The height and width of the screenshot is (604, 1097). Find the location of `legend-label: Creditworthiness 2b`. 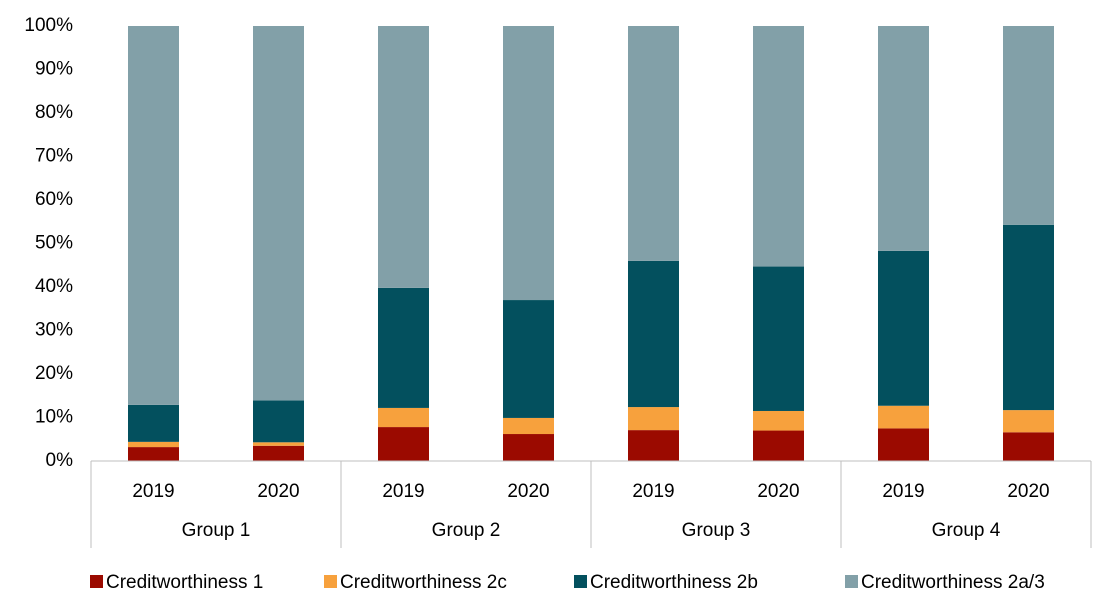

legend-label: Creditworthiness 2b is located at coordinates (674, 582).